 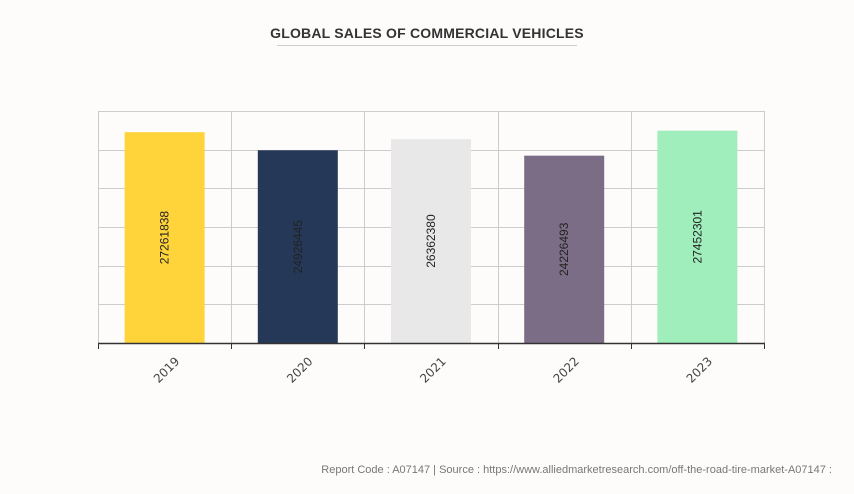 I want to click on title-underline, so click(x=427, y=45).